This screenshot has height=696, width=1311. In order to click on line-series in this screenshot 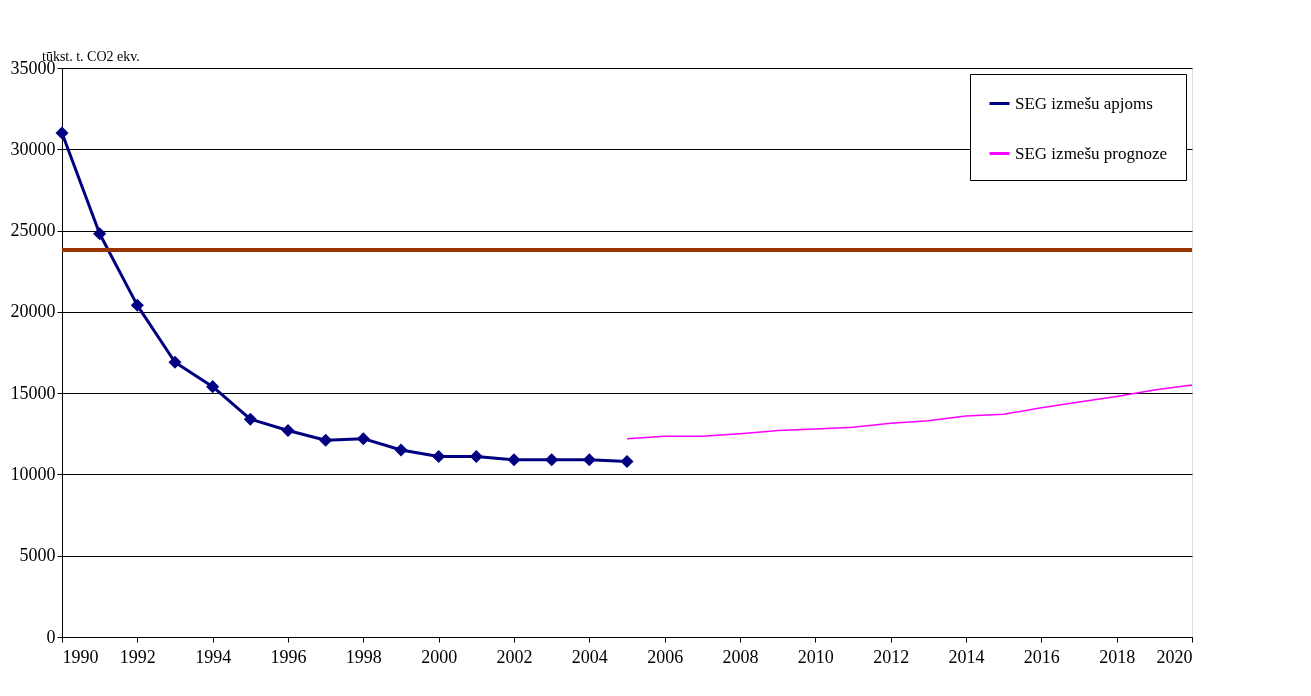, I will do `click(909, 412)`.